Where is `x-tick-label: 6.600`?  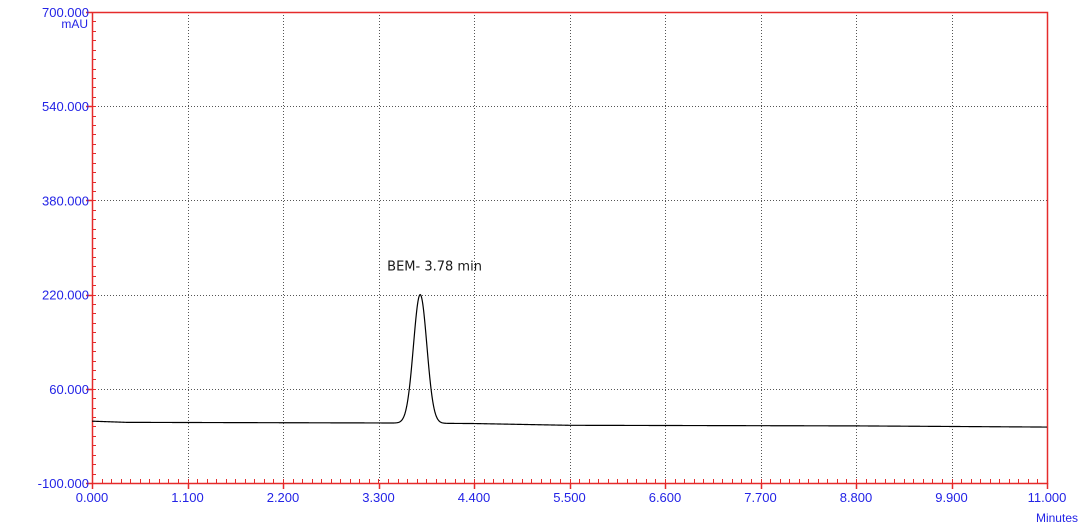 x-tick-label: 6.600 is located at coordinates (665, 497).